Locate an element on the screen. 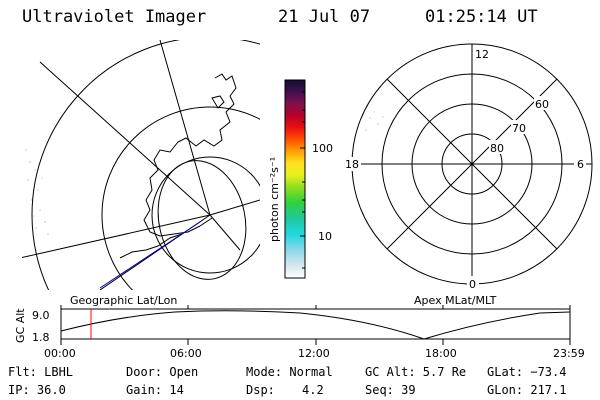  lat-circle-mid is located at coordinates (180, 198).